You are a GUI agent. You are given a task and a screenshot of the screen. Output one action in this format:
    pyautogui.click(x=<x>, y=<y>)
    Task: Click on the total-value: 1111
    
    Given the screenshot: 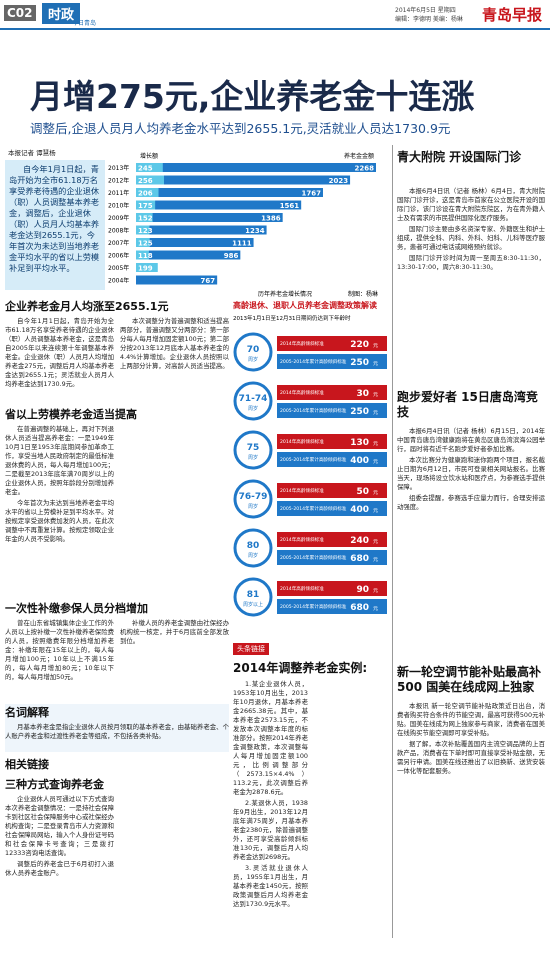 What is the action you would take?
    pyautogui.click(x=242, y=244)
    